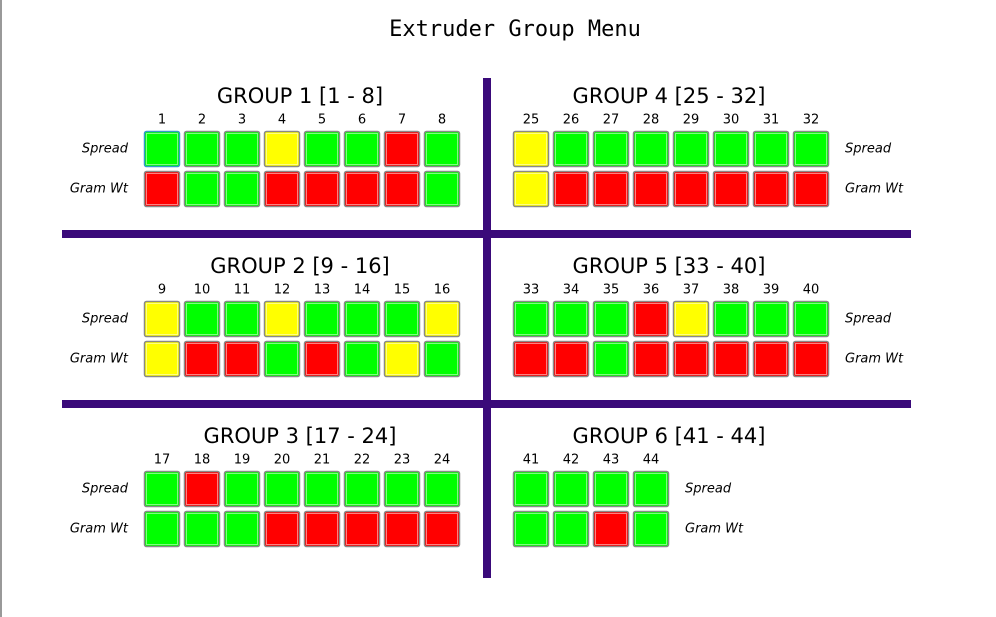 The height and width of the screenshot is (617, 996). What do you see at coordinates (611, 120) in the screenshot?
I see `extruder-number: 27` at bounding box center [611, 120].